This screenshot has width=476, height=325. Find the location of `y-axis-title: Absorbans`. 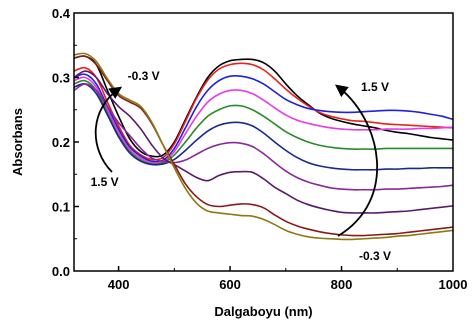

y-axis-title: Absorbans is located at coordinates (17, 142).